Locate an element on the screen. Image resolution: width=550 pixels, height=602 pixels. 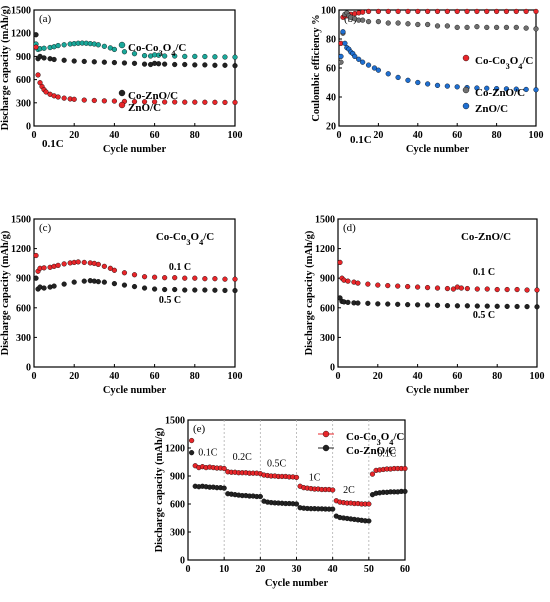
panel-label: (c) is located at coordinates (45, 228).